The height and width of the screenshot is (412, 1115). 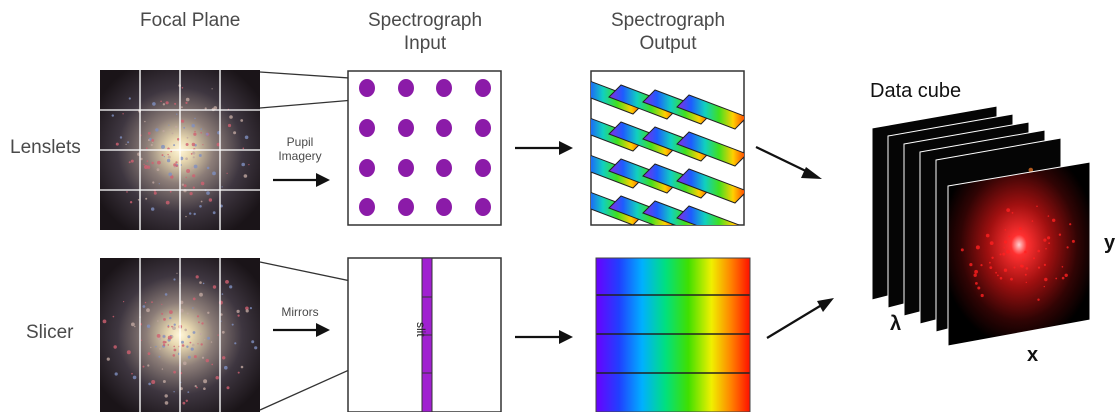 What do you see at coordinates (301, 330) in the screenshot?
I see `arrow-mirrors` at bounding box center [301, 330].